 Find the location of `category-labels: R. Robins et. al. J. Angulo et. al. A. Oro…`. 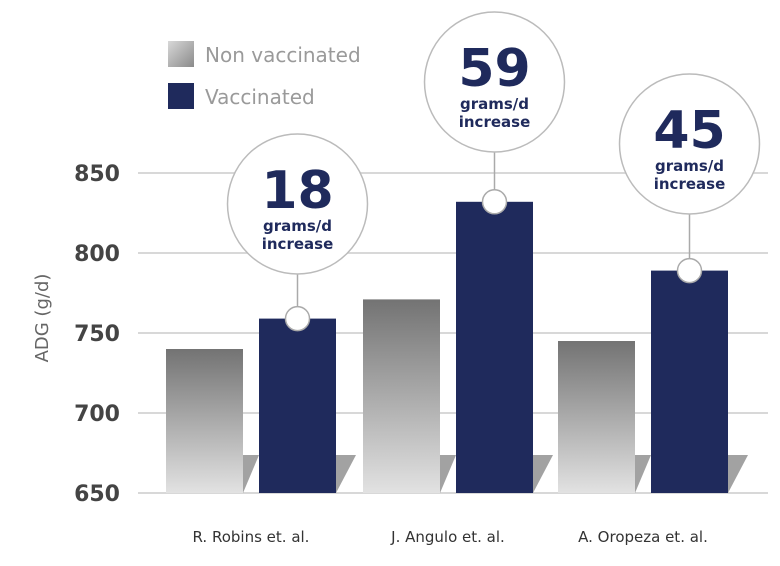

category-labels: R. Robins et. al. J. Angulo et. al. A. Oro… is located at coordinates (450, 537).